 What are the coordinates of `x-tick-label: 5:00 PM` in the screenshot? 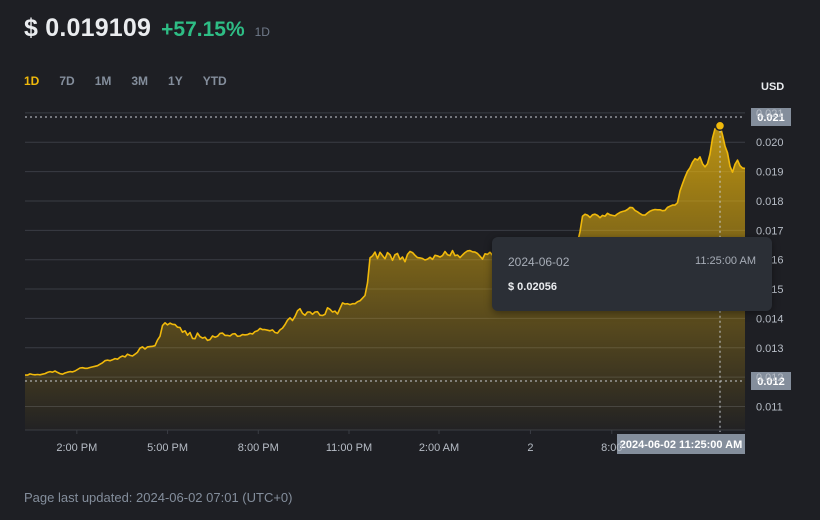 It's located at (167, 448).